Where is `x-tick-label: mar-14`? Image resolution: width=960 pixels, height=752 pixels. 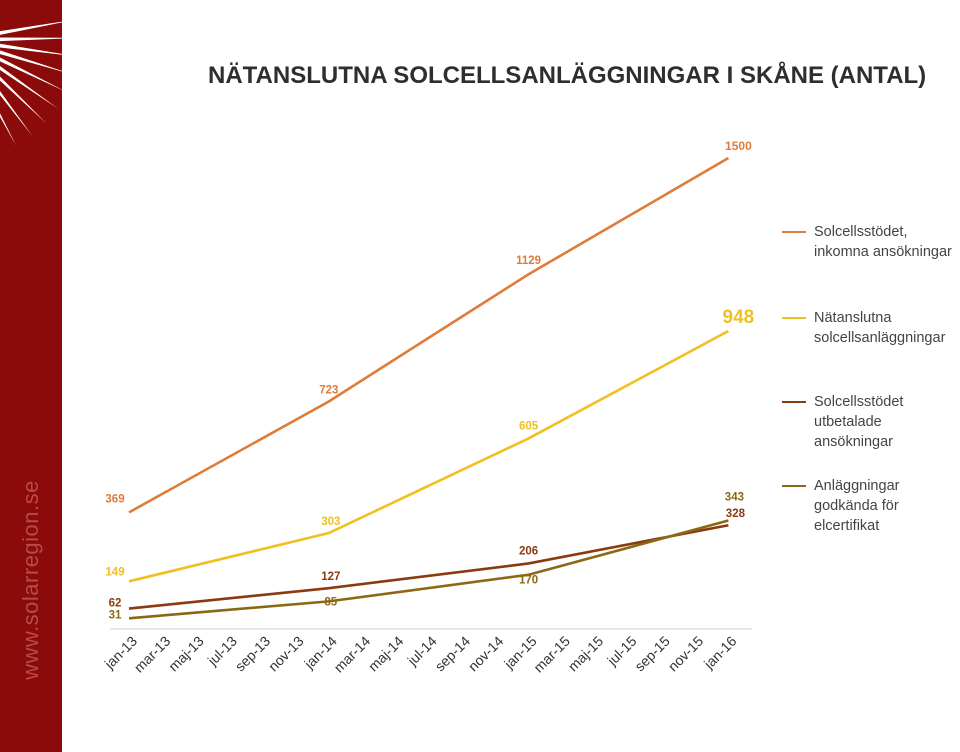
x-tick-label: mar-14 is located at coordinates (352, 654).